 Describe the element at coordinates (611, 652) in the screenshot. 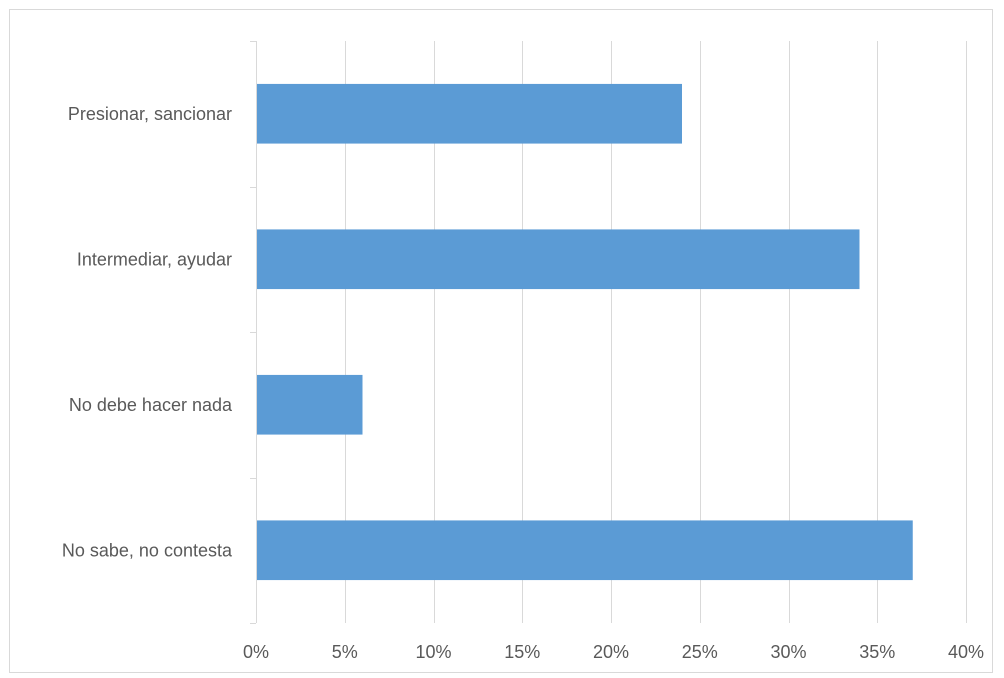

I see `x-tick-label: 20%` at that location.